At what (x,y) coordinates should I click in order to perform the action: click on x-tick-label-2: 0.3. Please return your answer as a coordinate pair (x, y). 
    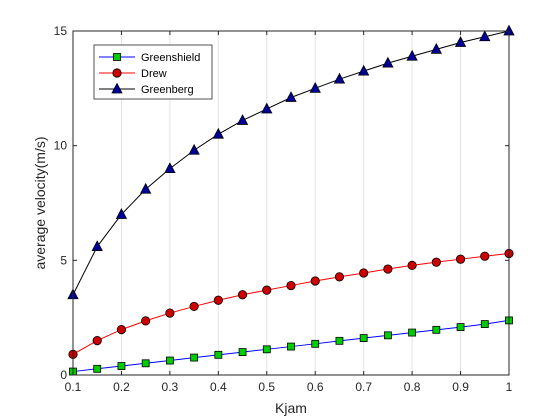
    Looking at the image, I should click on (170, 387).